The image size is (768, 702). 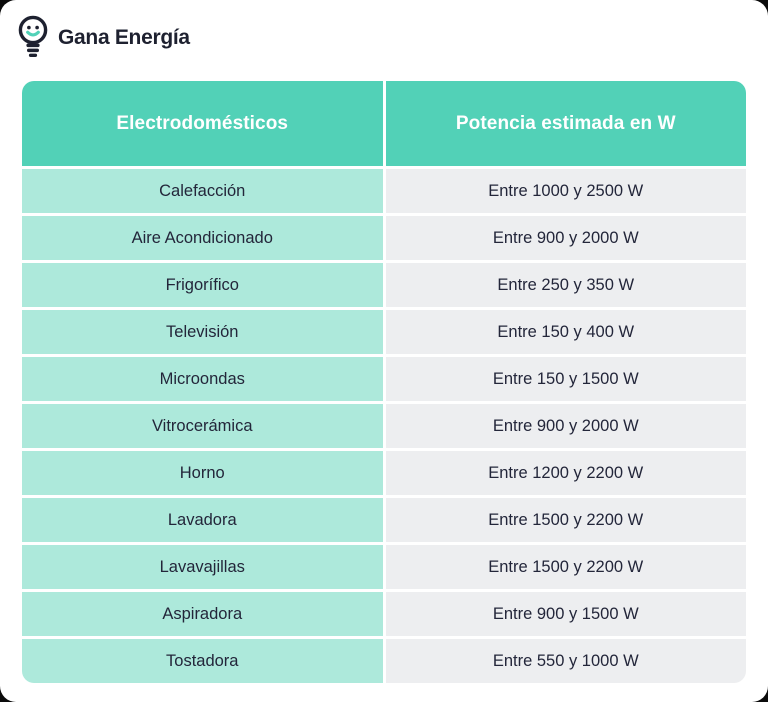 What do you see at coordinates (202, 332) in the screenshot?
I see `appliance-cell: Televisión` at bounding box center [202, 332].